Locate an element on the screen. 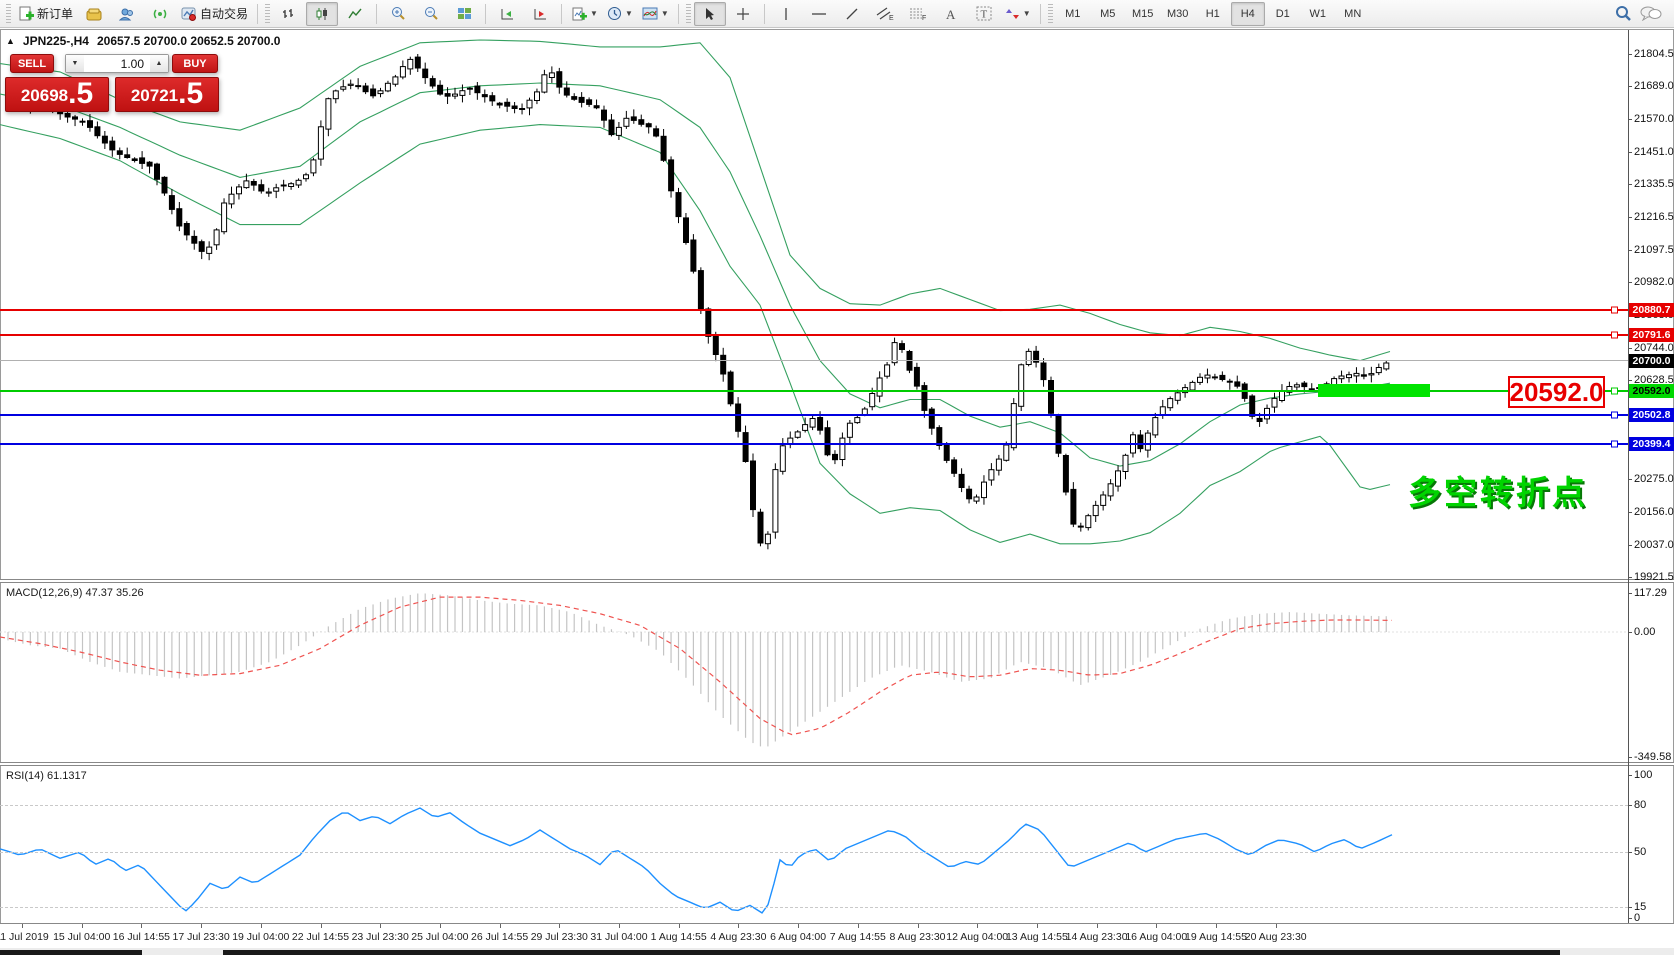 Image resolution: width=1674 pixels, height=955 pixels. rsi-level-line is located at coordinates (814, 805).